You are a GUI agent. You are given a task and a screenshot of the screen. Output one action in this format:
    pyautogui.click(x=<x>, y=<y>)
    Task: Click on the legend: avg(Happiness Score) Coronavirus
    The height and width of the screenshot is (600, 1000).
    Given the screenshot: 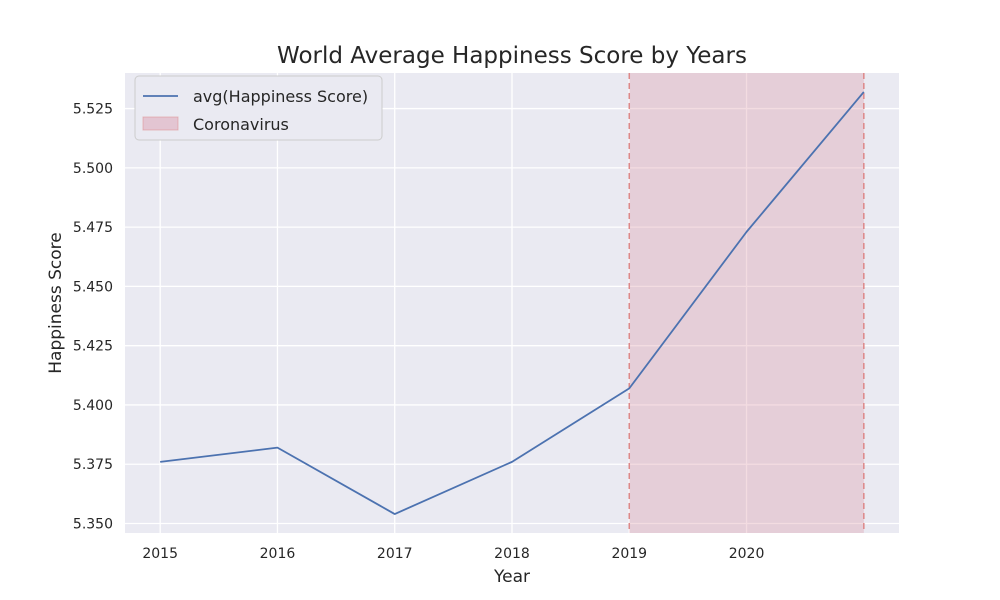 What is the action you would take?
    pyautogui.click(x=258, y=108)
    